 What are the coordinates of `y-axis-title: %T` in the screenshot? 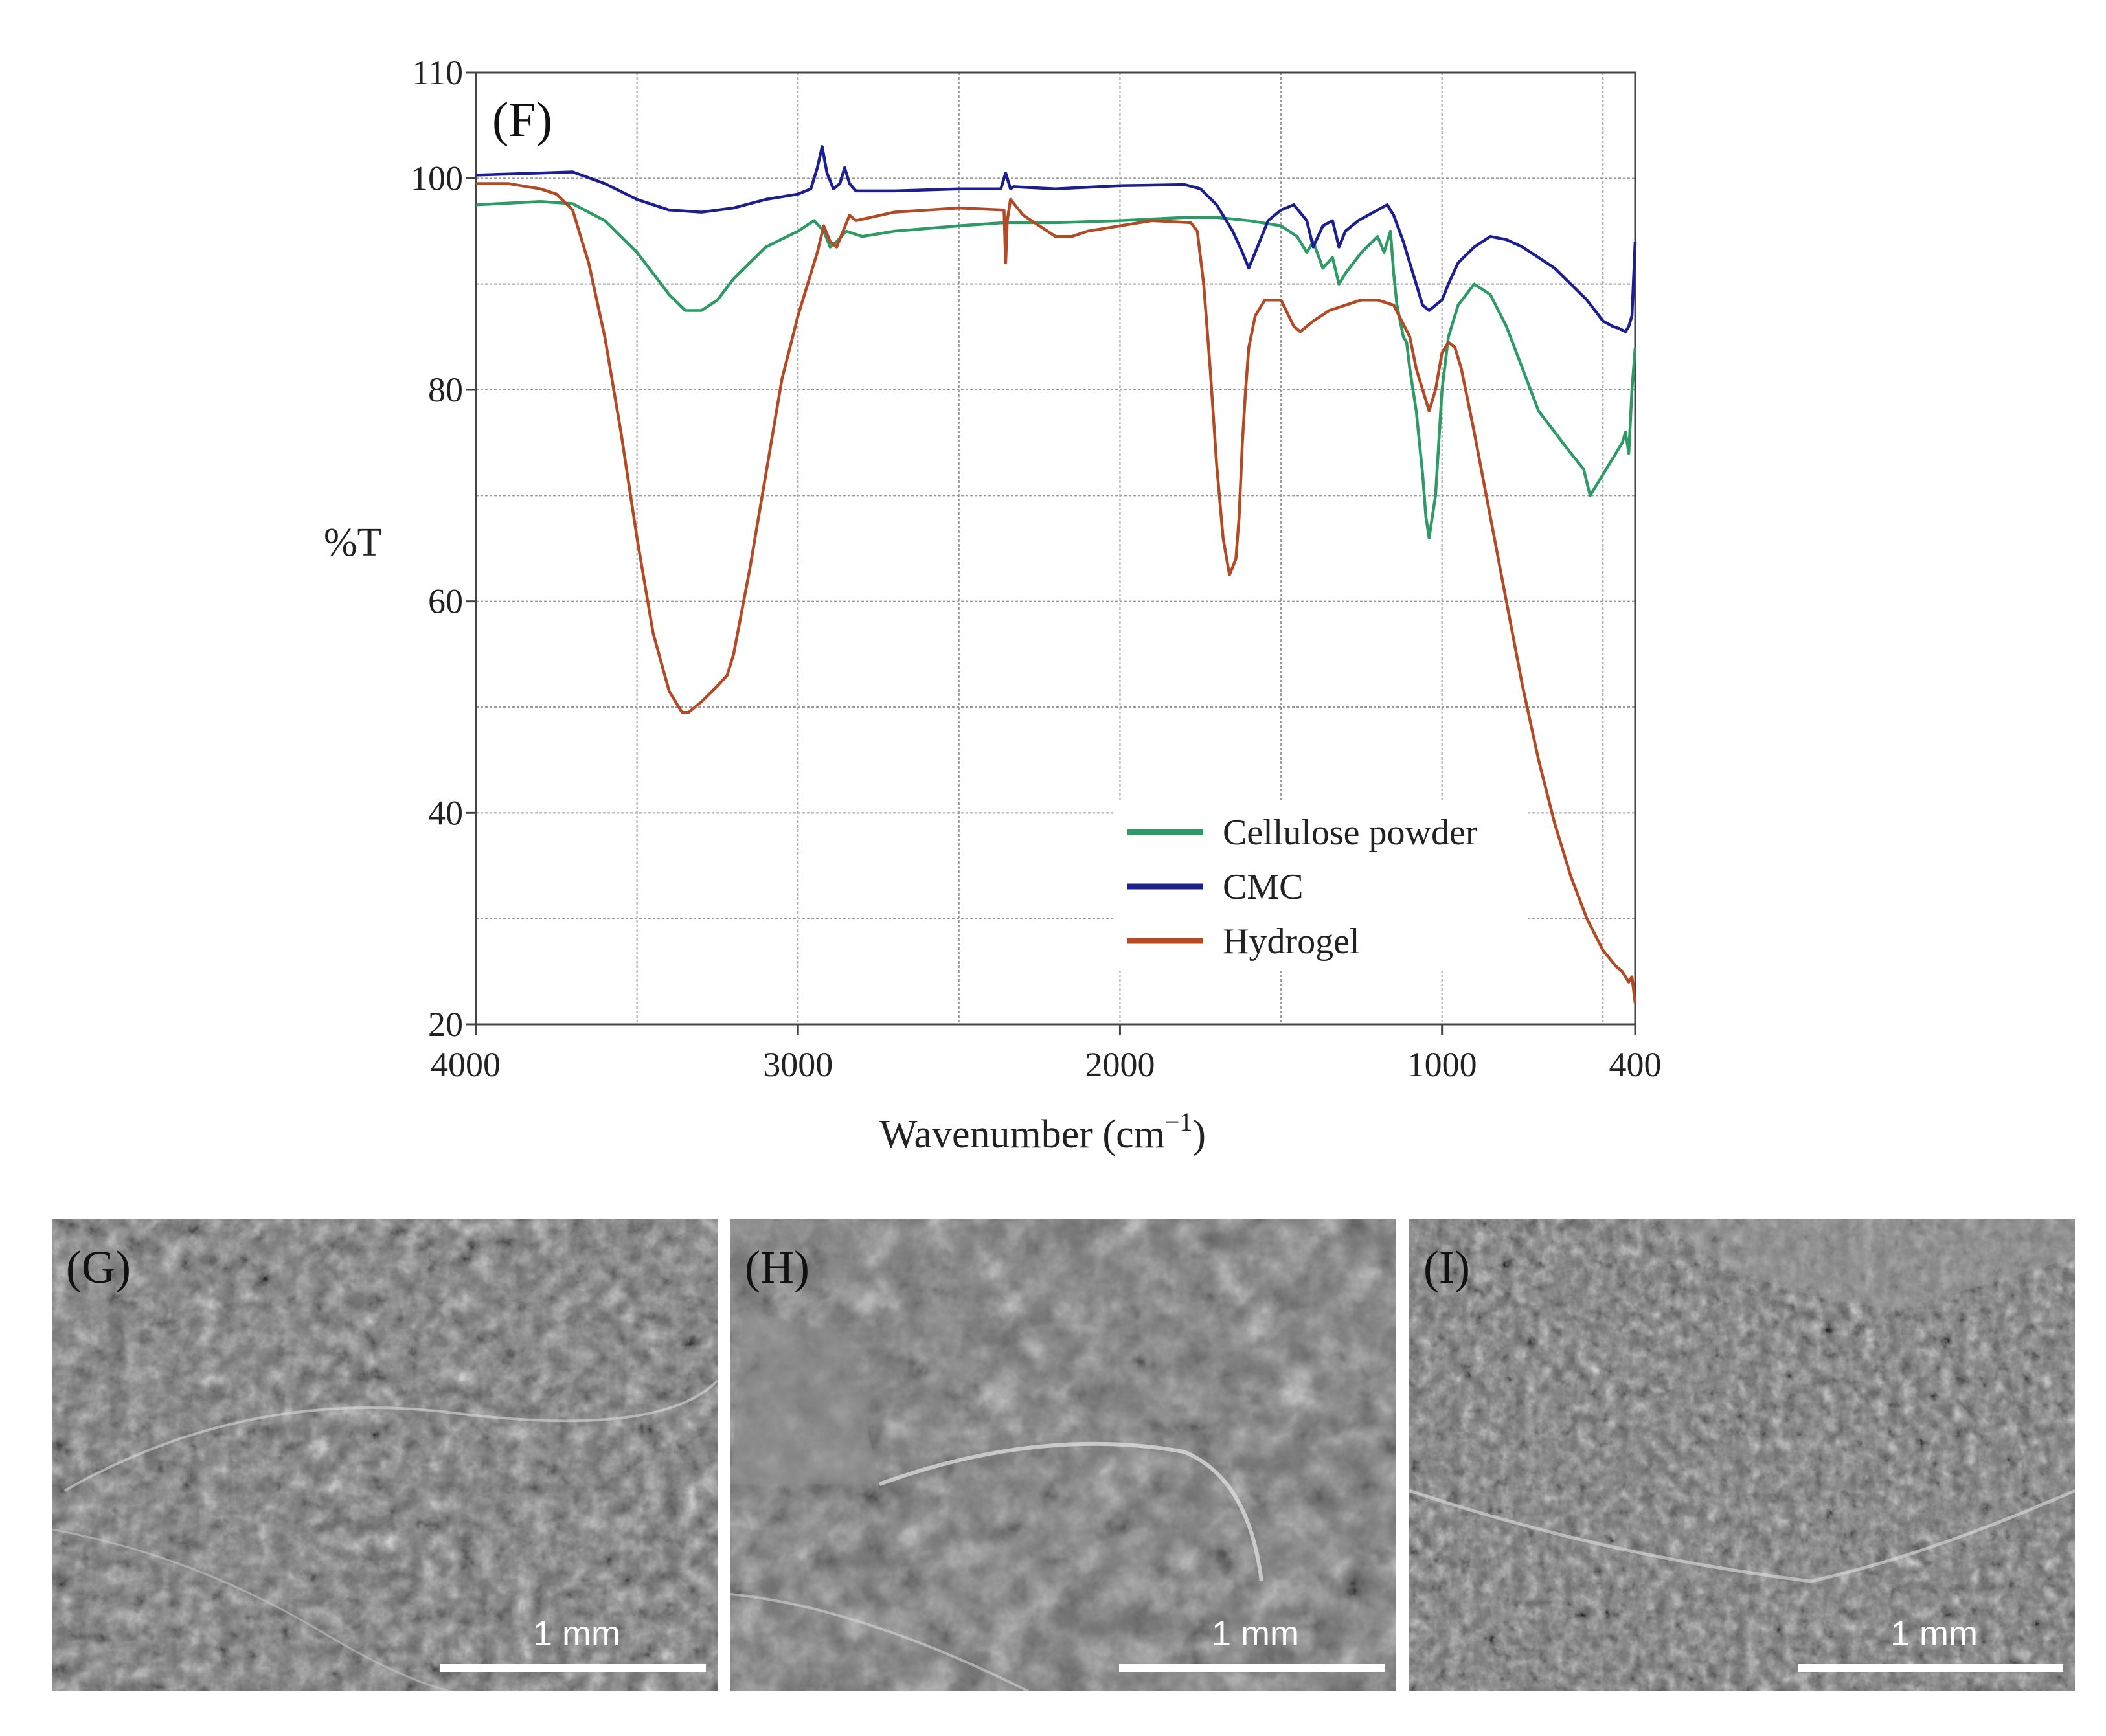 It's located at (353, 543).